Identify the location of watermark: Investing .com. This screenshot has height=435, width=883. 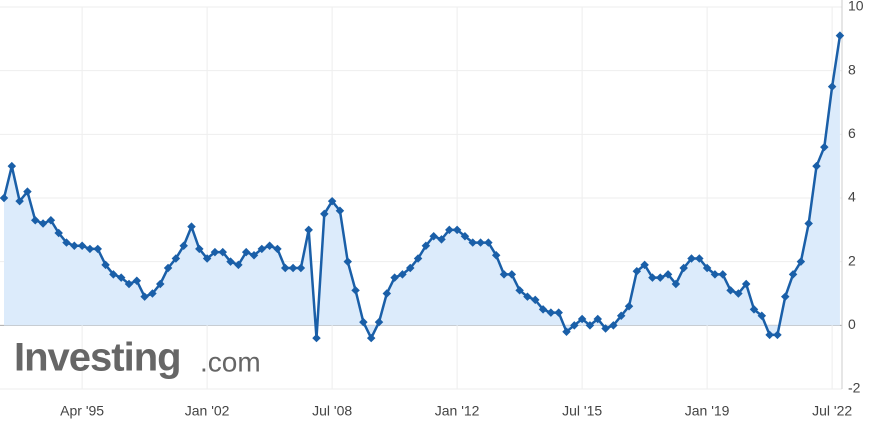
(137, 358).